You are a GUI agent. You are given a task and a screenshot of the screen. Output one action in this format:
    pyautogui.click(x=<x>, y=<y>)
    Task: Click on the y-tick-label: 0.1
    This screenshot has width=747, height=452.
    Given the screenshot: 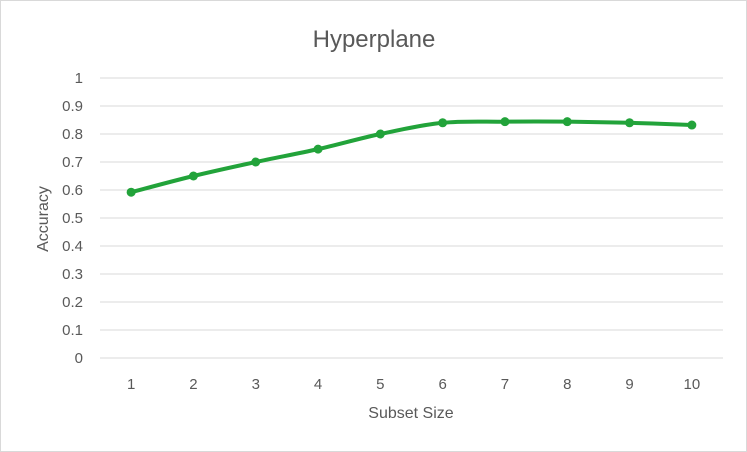 What is the action you would take?
    pyautogui.click(x=72, y=330)
    